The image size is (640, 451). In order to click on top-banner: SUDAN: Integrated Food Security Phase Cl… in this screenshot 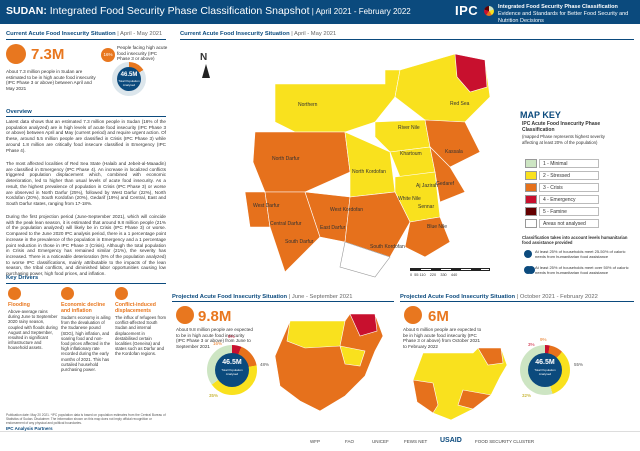, I will do `click(320, 12)`.